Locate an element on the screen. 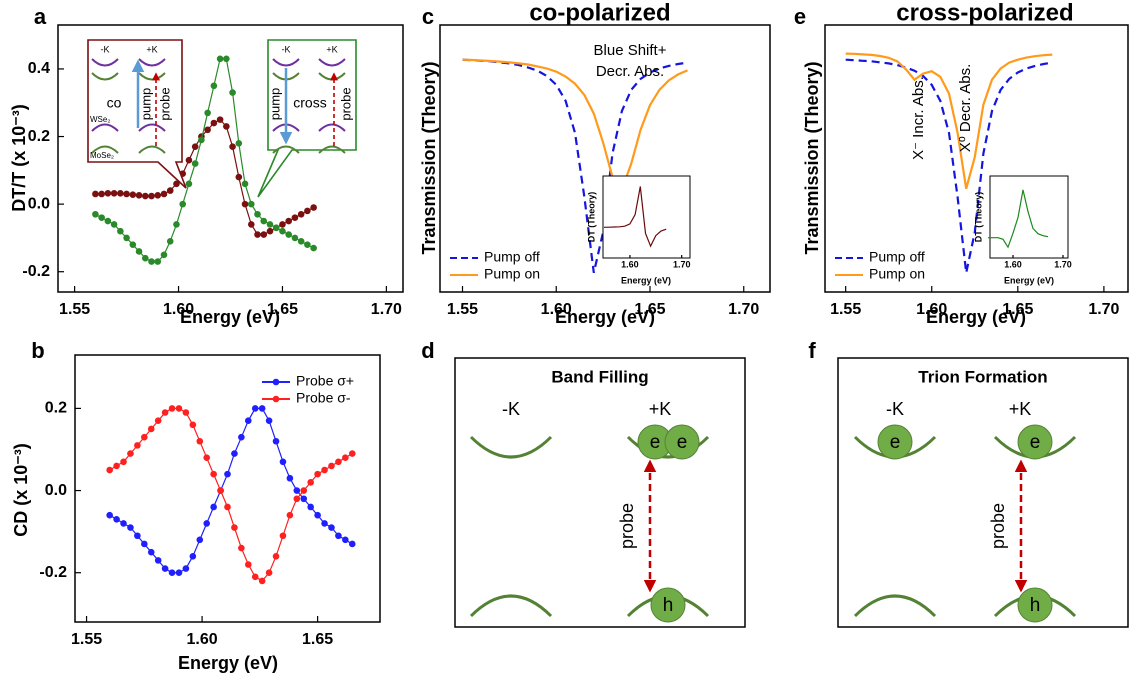 This screenshot has width=1136, height=683. diagram-box is located at coordinates (983, 492).